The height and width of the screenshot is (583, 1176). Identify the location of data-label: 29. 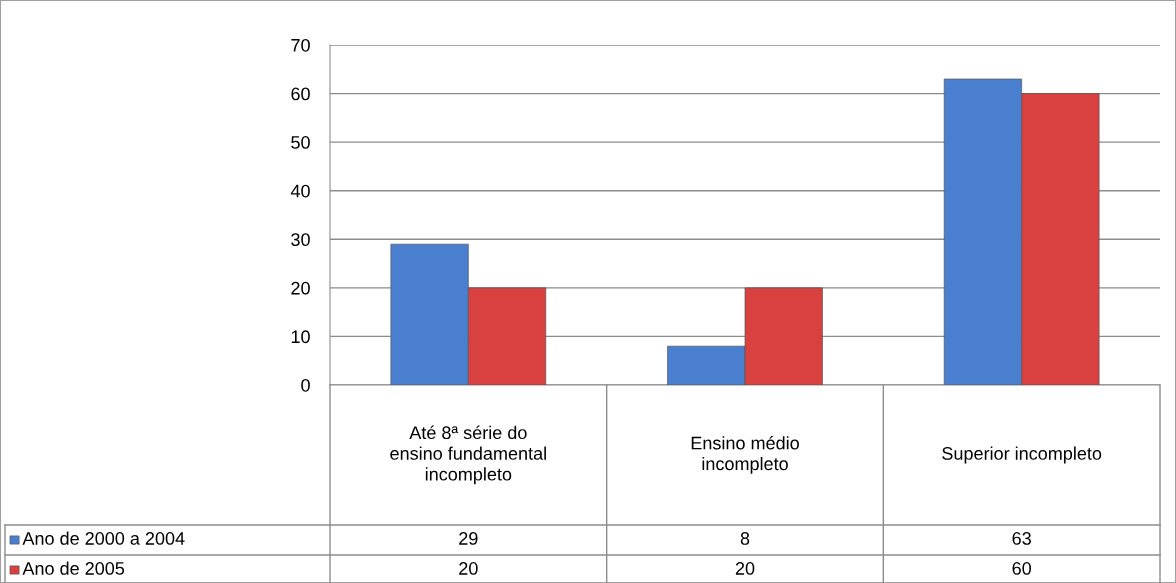
(468, 538).